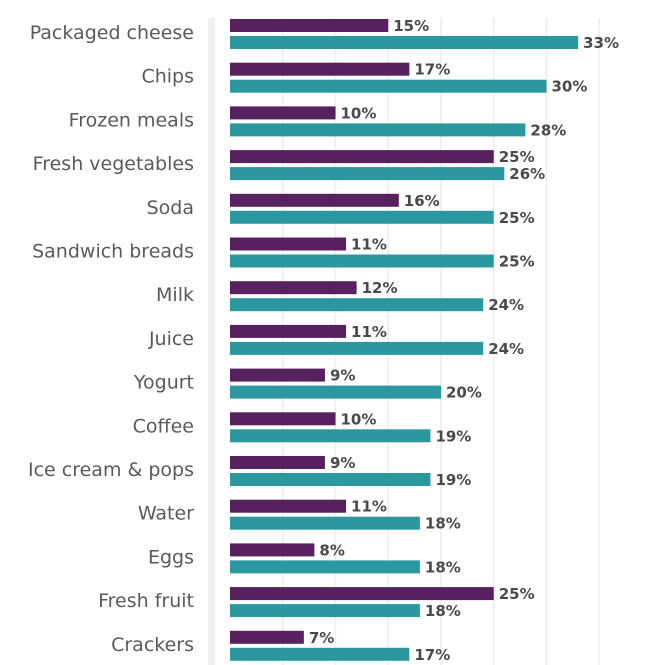 This screenshot has width=651, height=665. What do you see at coordinates (113, 164) in the screenshot?
I see `category-label: Fresh vegetables` at bounding box center [113, 164].